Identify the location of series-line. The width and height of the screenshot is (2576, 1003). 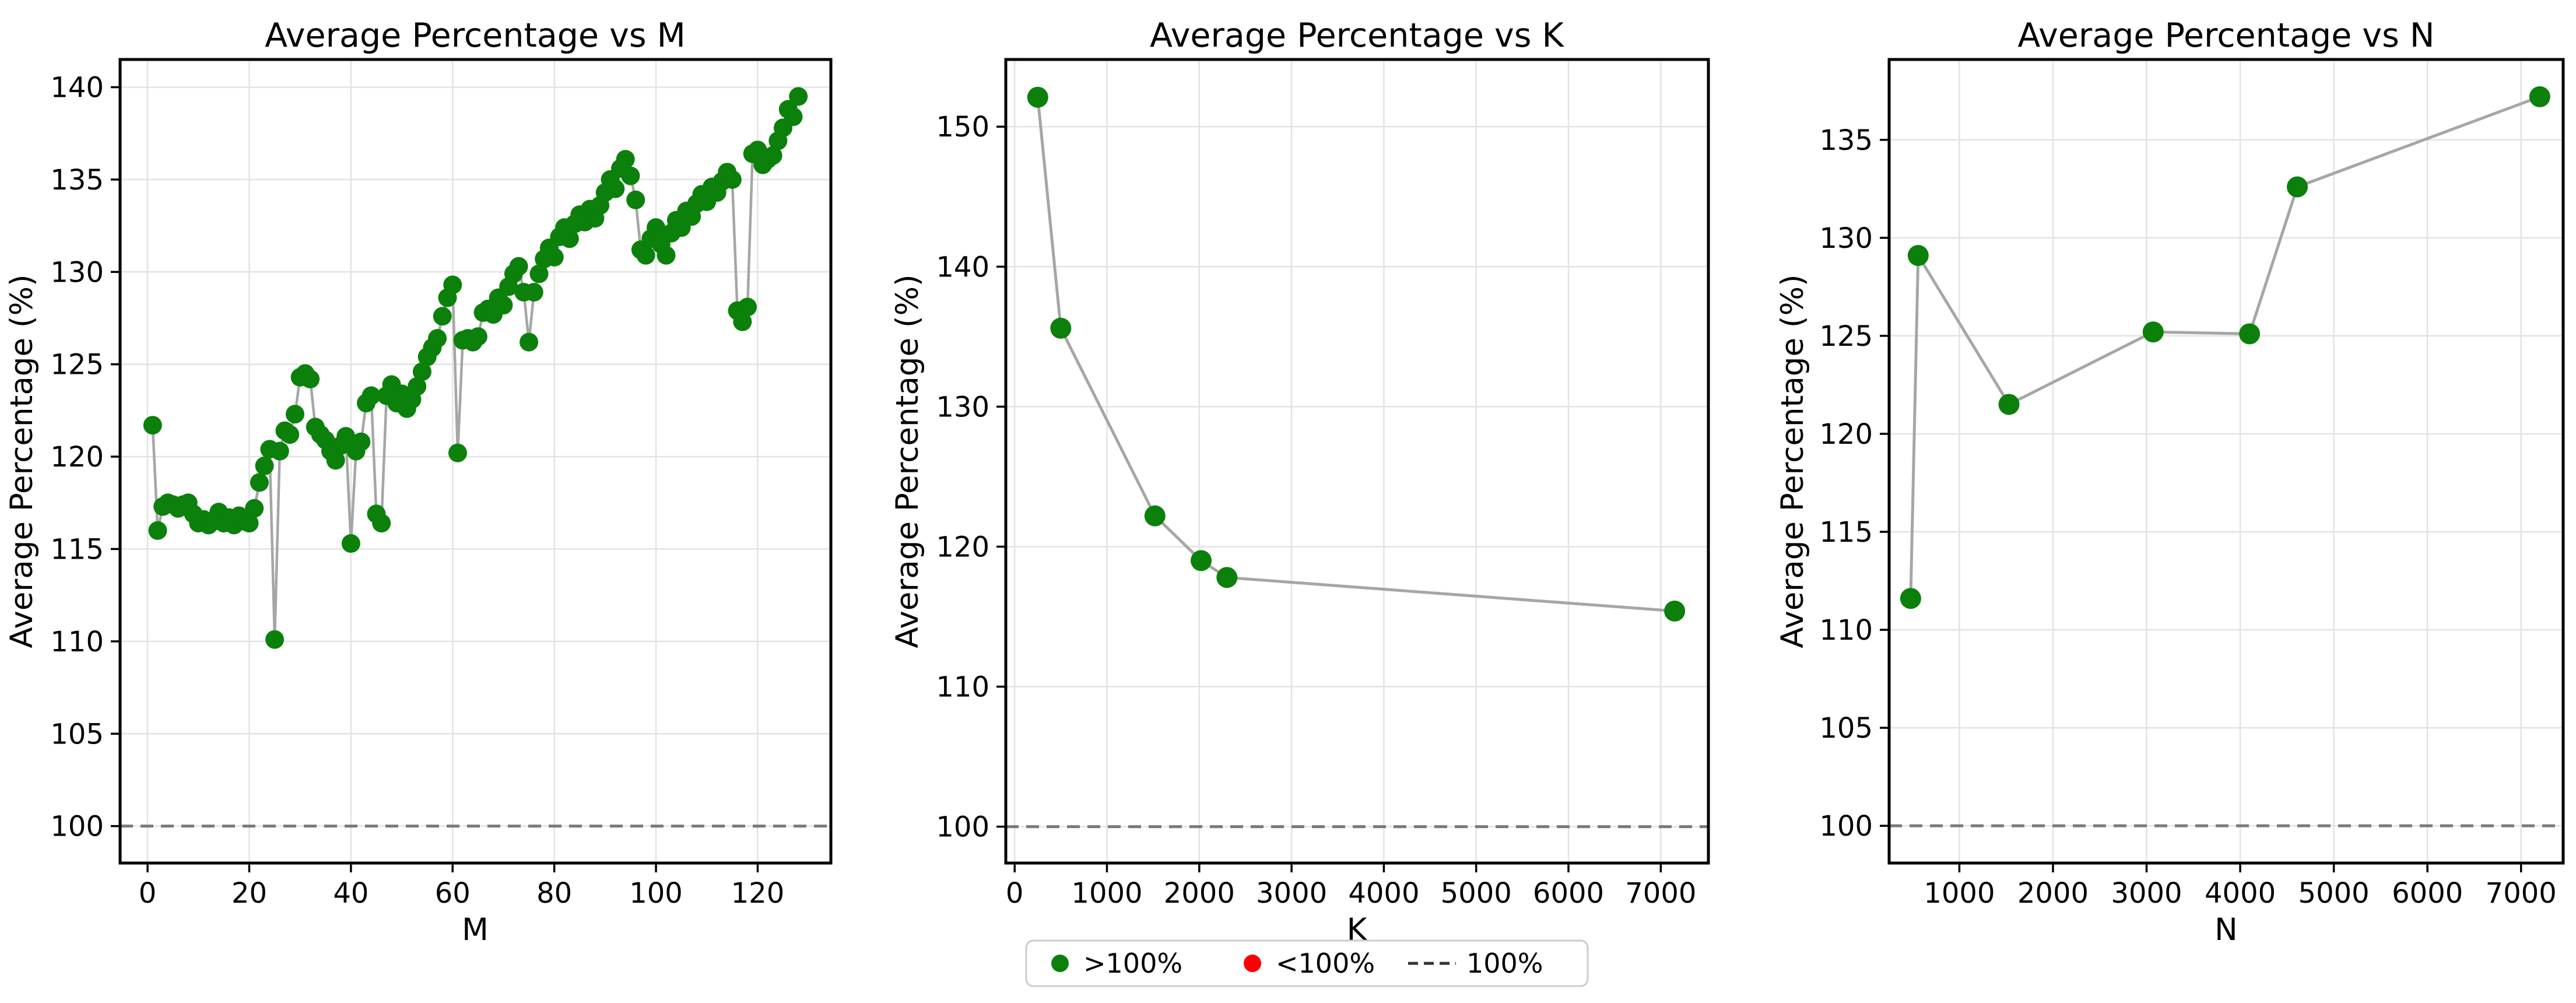
(1355, 355).